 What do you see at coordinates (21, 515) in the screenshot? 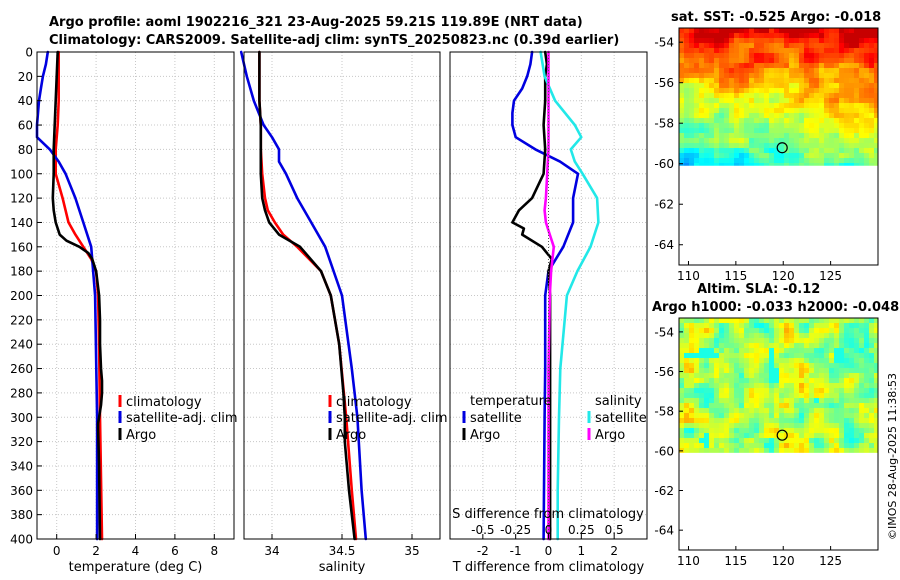
I see `y-tick-label: 380` at bounding box center [21, 515].